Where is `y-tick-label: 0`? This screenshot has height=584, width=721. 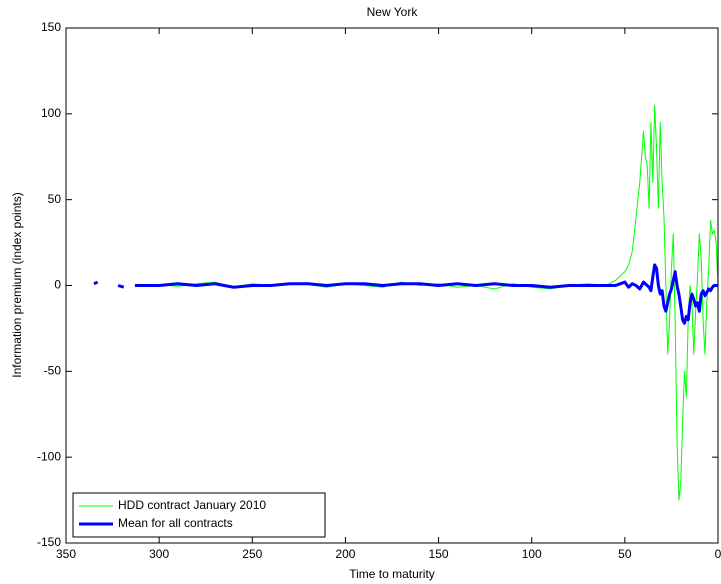 y-tick-label: 0 is located at coordinates (57, 285).